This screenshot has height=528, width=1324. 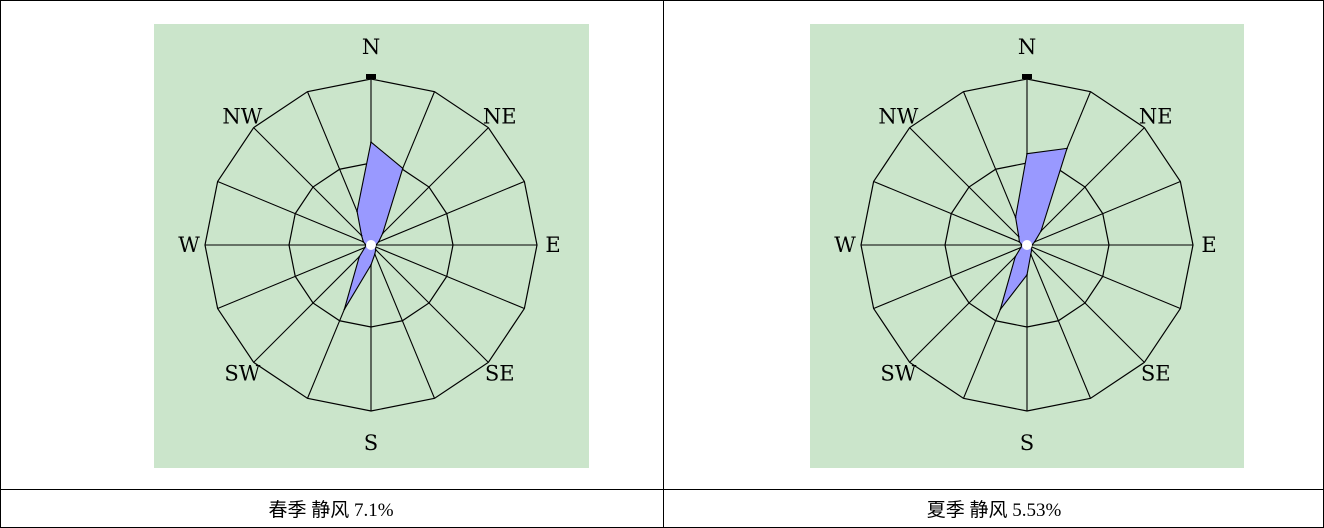 What do you see at coordinates (663, 263) in the screenshot?
I see `table-divider-vertical` at bounding box center [663, 263].